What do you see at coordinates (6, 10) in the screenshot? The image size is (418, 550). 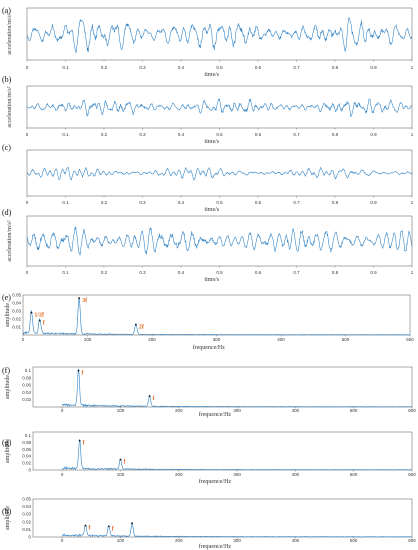 I see `panel-label: (a)` at bounding box center [6, 10].